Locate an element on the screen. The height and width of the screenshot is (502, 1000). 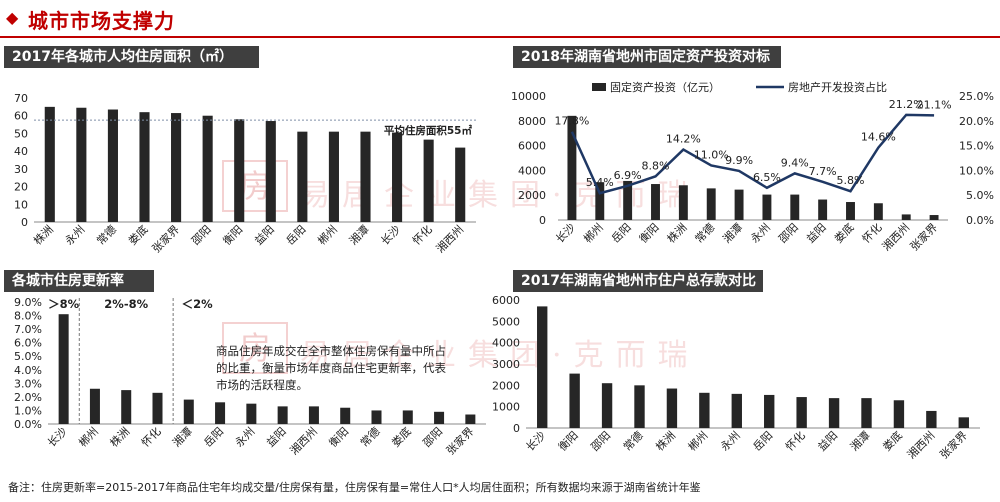
y-tick-label: 0 is located at coordinates (516, 428).